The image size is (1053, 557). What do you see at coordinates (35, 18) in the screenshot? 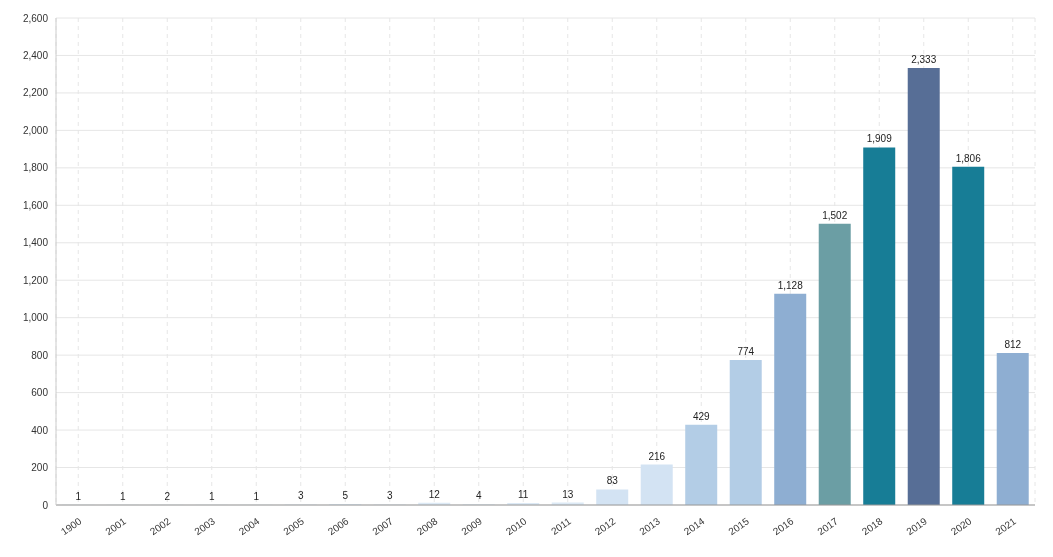
I see `y-tick-label: 2,600` at bounding box center [35, 18].